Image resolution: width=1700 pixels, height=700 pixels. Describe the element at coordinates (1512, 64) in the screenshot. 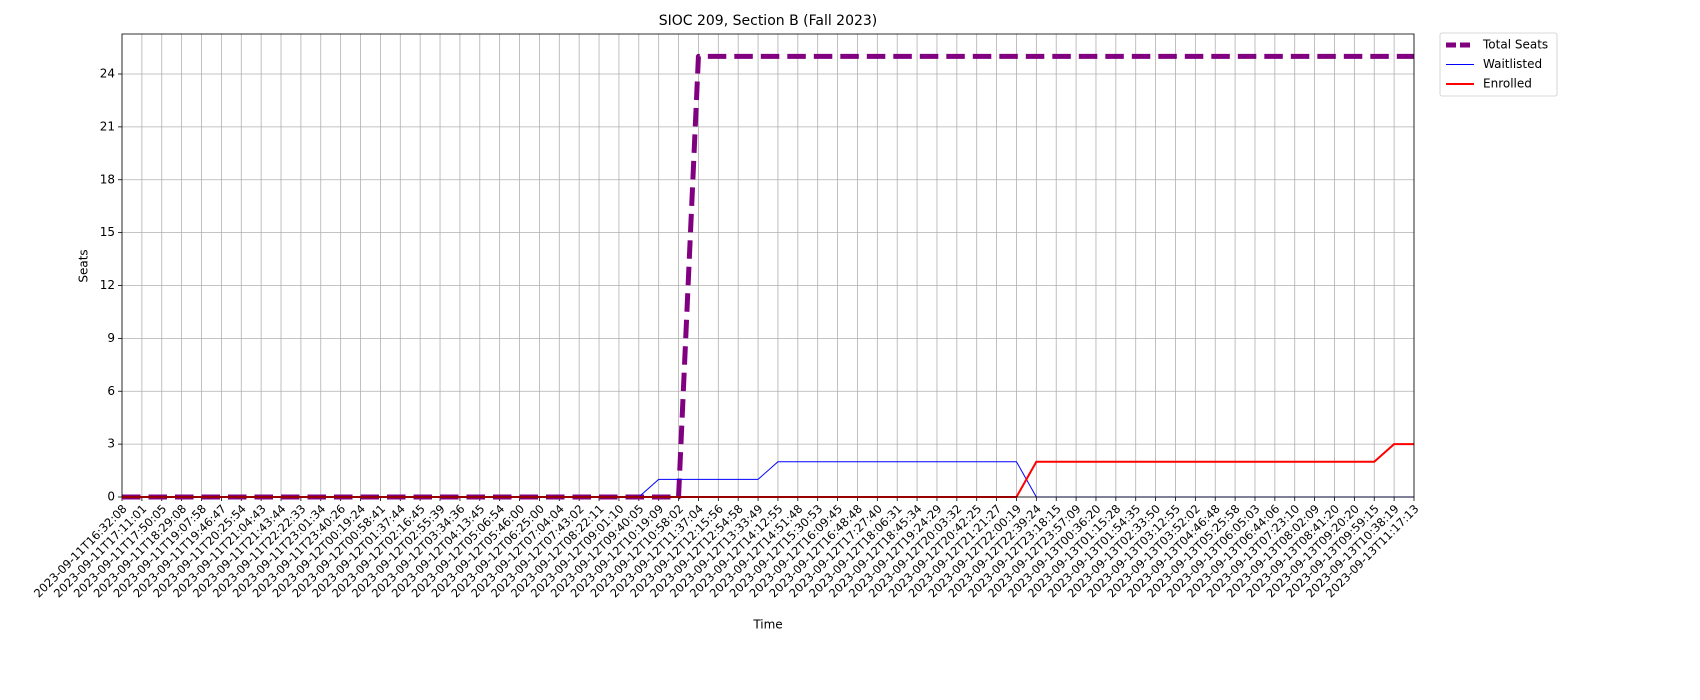

I see `legend-label: Waitlisted` at that location.